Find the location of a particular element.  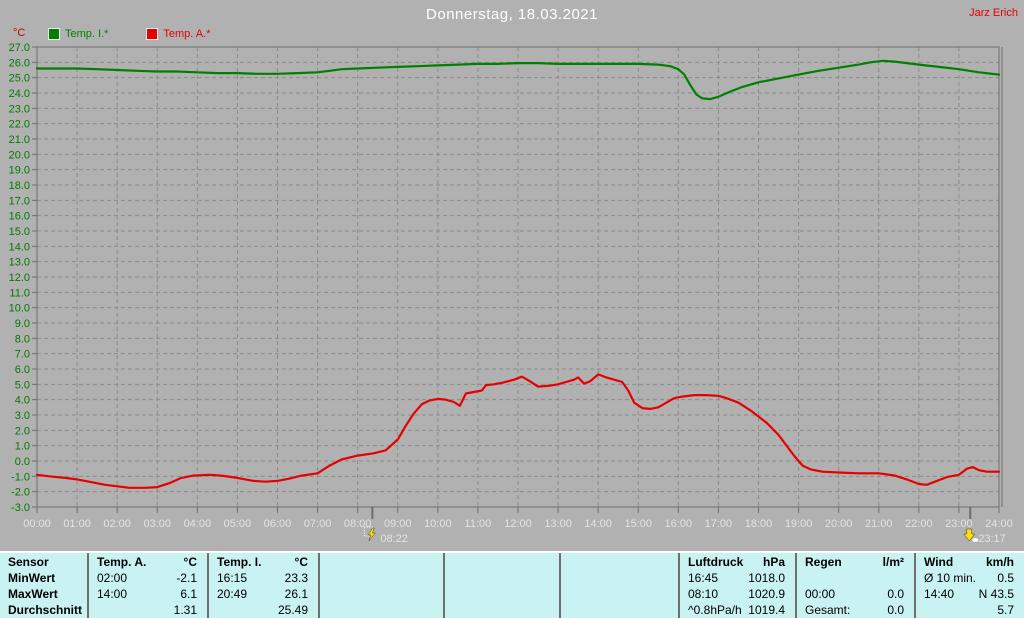

cell-time: 02:00 is located at coordinates (112, 578).